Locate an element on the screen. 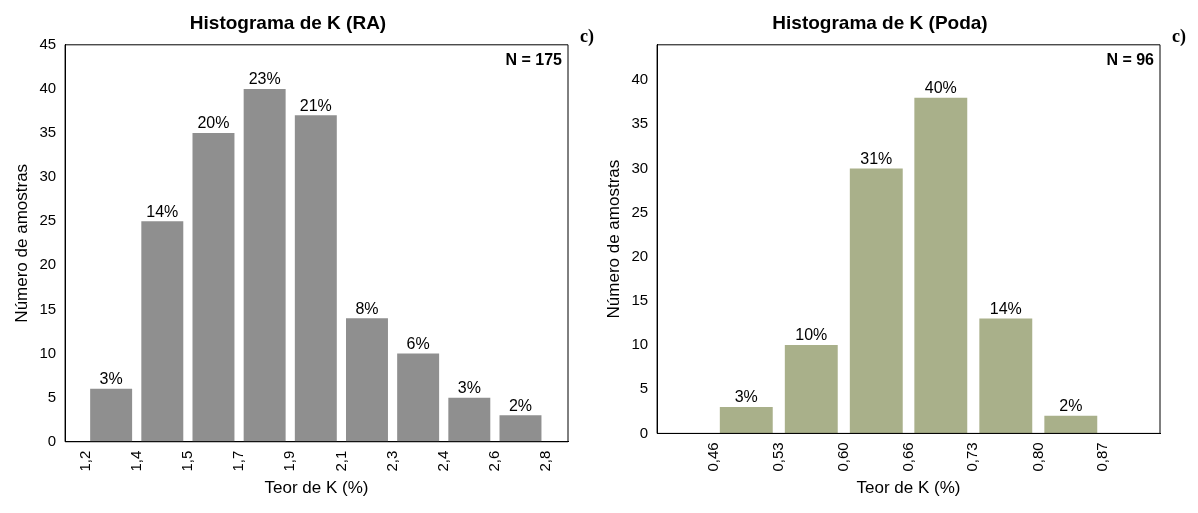 This screenshot has width=1198, height=513. x-tick-label: 0,80 is located at coordinates (1037, 457).